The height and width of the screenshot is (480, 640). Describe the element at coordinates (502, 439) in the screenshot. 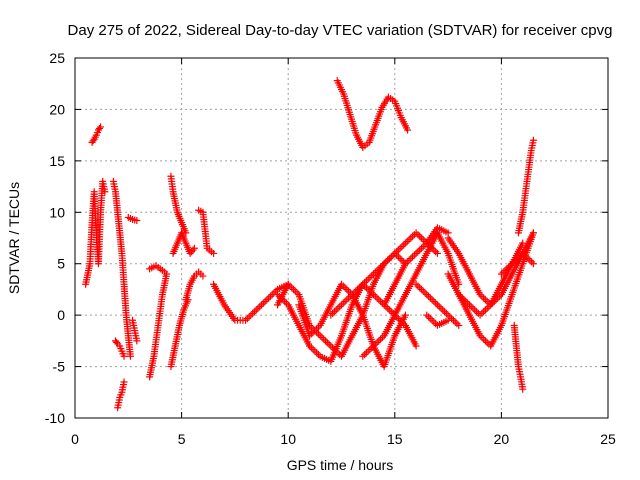

I see `x-tick-label: 20` at that location.